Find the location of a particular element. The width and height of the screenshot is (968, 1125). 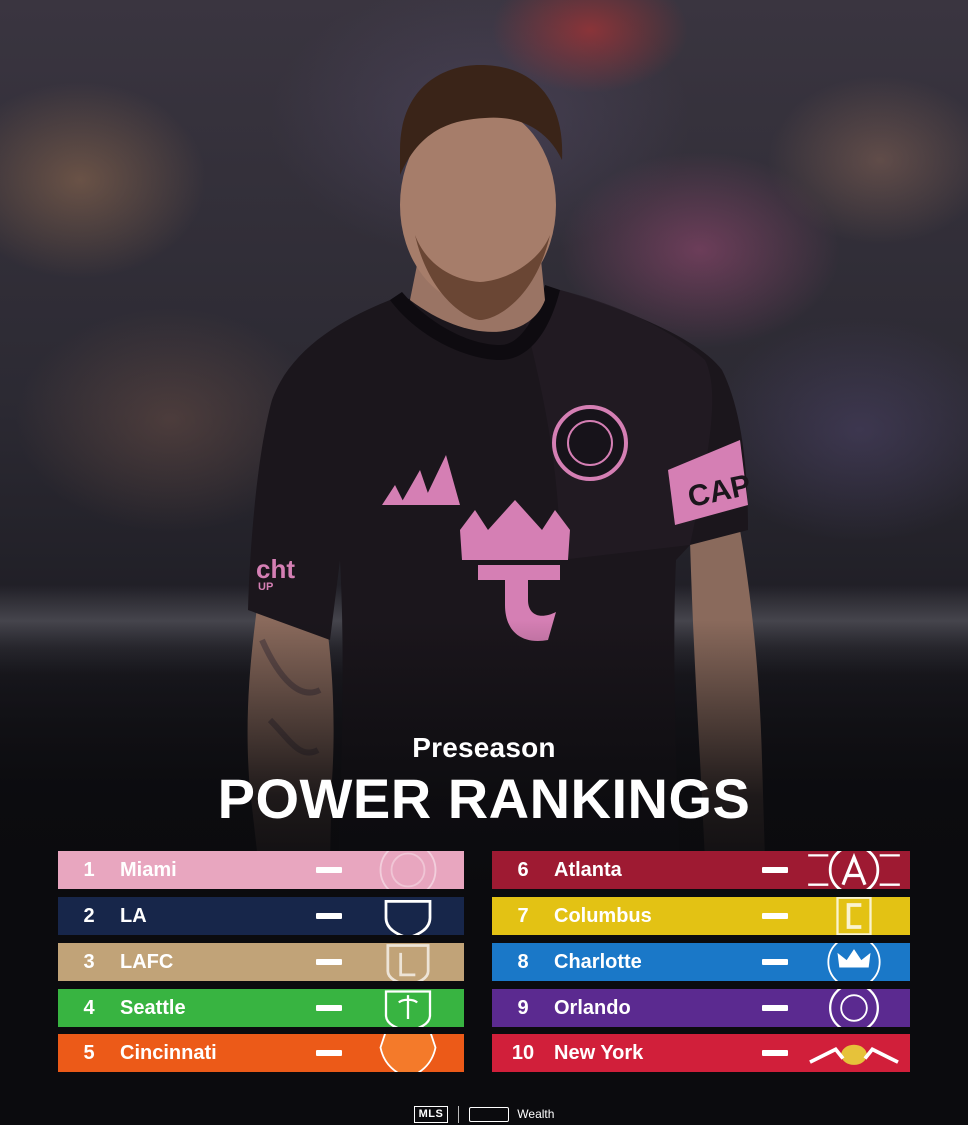

orlando-crest-icon-graphic is located at coordinates (854, 1008).